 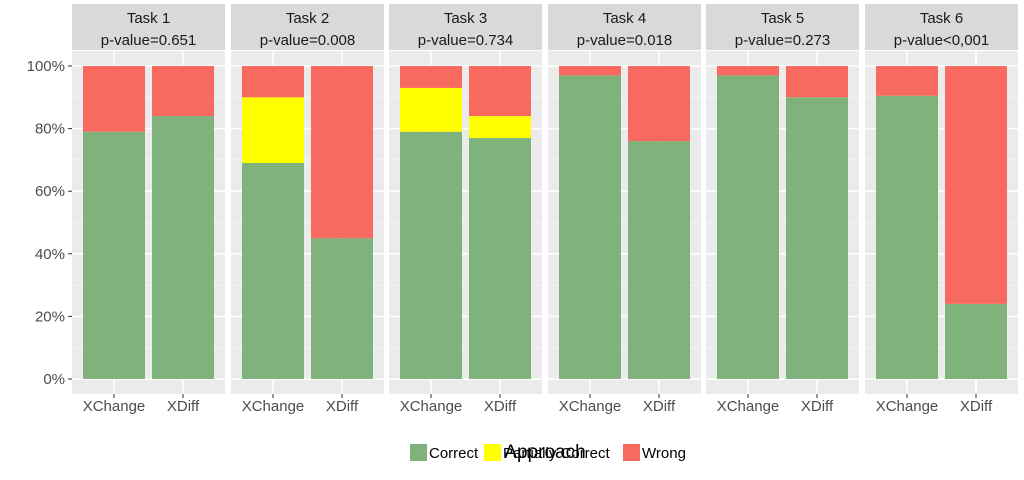 I want to click on facet-title: Task 6, so click(x=941, y=18).